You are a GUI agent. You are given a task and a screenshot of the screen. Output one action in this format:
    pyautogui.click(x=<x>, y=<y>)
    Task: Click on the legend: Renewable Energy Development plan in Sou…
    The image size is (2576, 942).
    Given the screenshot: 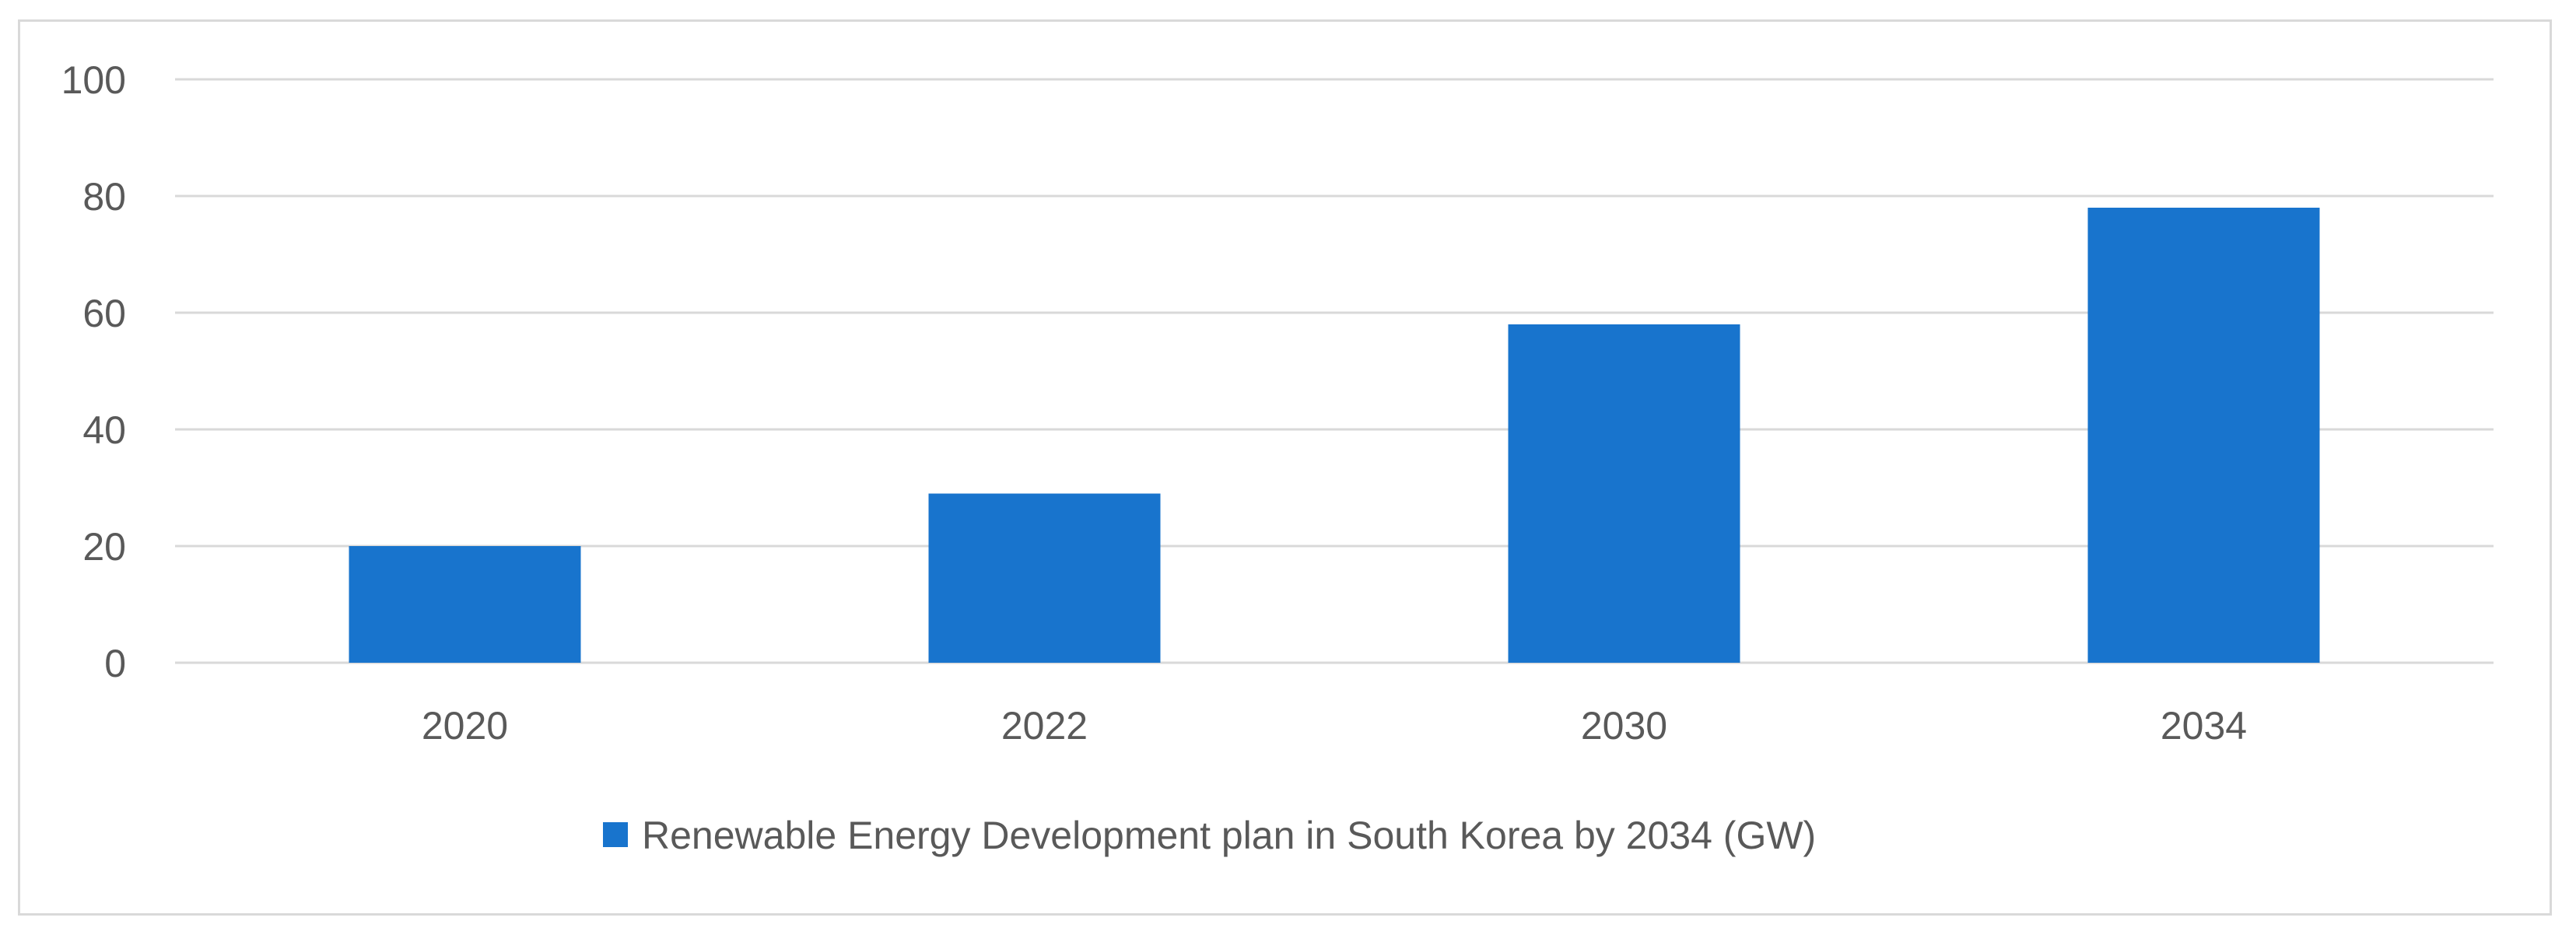 What is the action you would take?
    pyautogui.click(x=1209, y=836)
    